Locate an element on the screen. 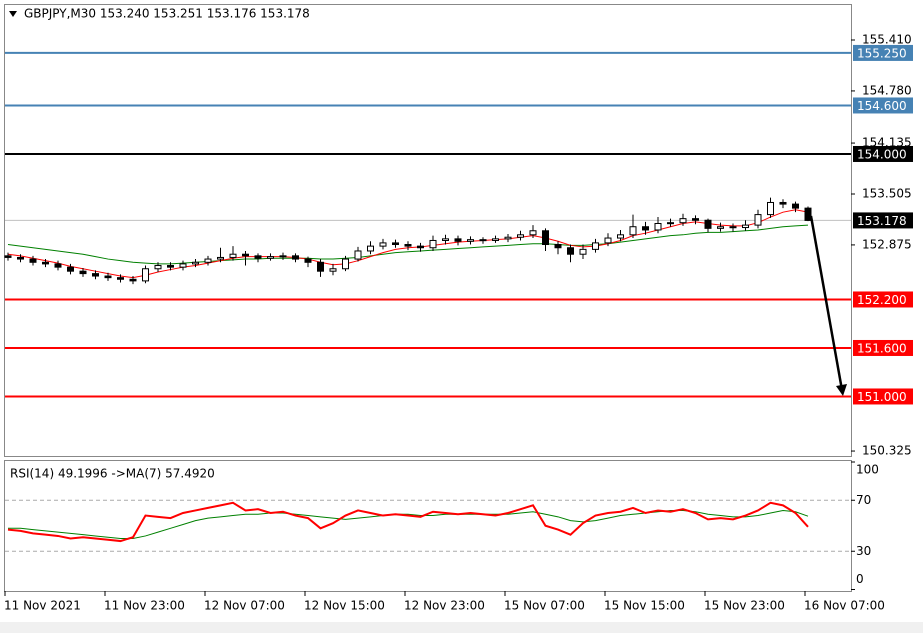 This screenshot has width=923, height=633. level-label: 151.600 is located at coordinates (882, 348).